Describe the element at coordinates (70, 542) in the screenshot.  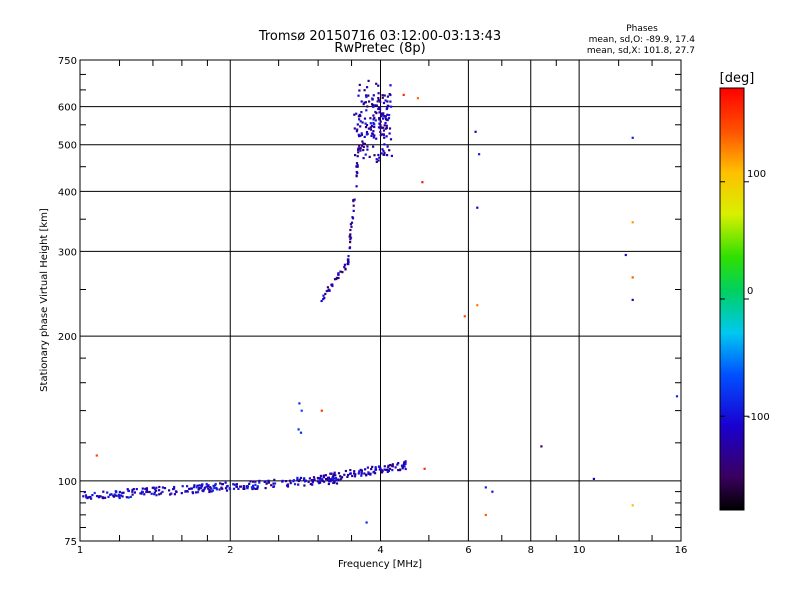
I see `y-tick-label: 75` at that location.